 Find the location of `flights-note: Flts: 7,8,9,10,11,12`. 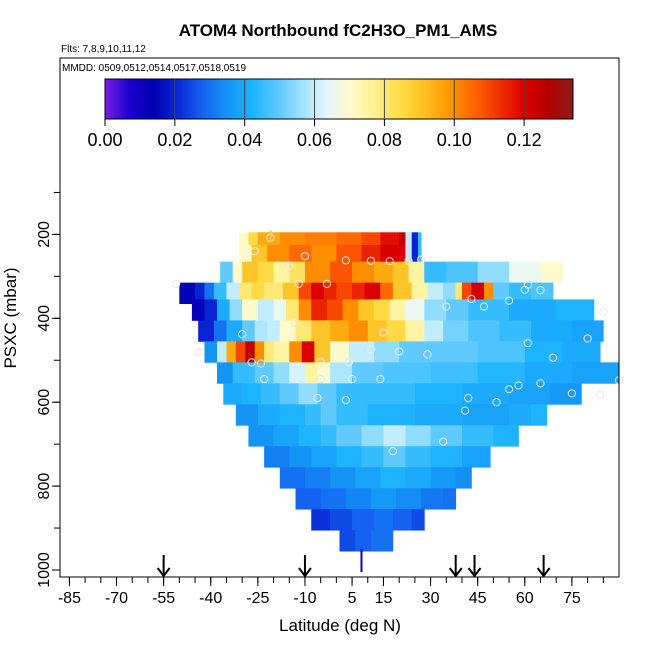

flights-note: Flts: 7,8,9,10,11,12 is located at coordinates (103, 49).